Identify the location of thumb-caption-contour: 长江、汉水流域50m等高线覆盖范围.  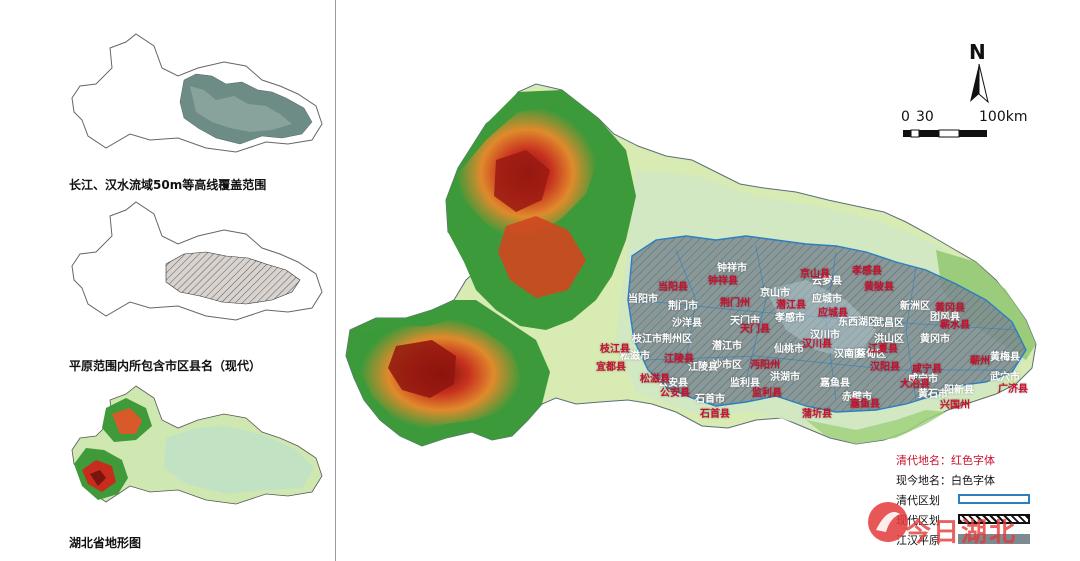
(168, 185).